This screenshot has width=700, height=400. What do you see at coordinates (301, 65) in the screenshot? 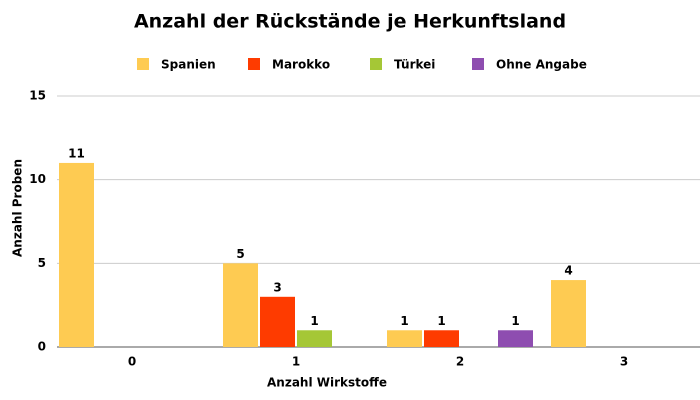
I see `legend-label: Marokko` at bounding box center [301, 65].